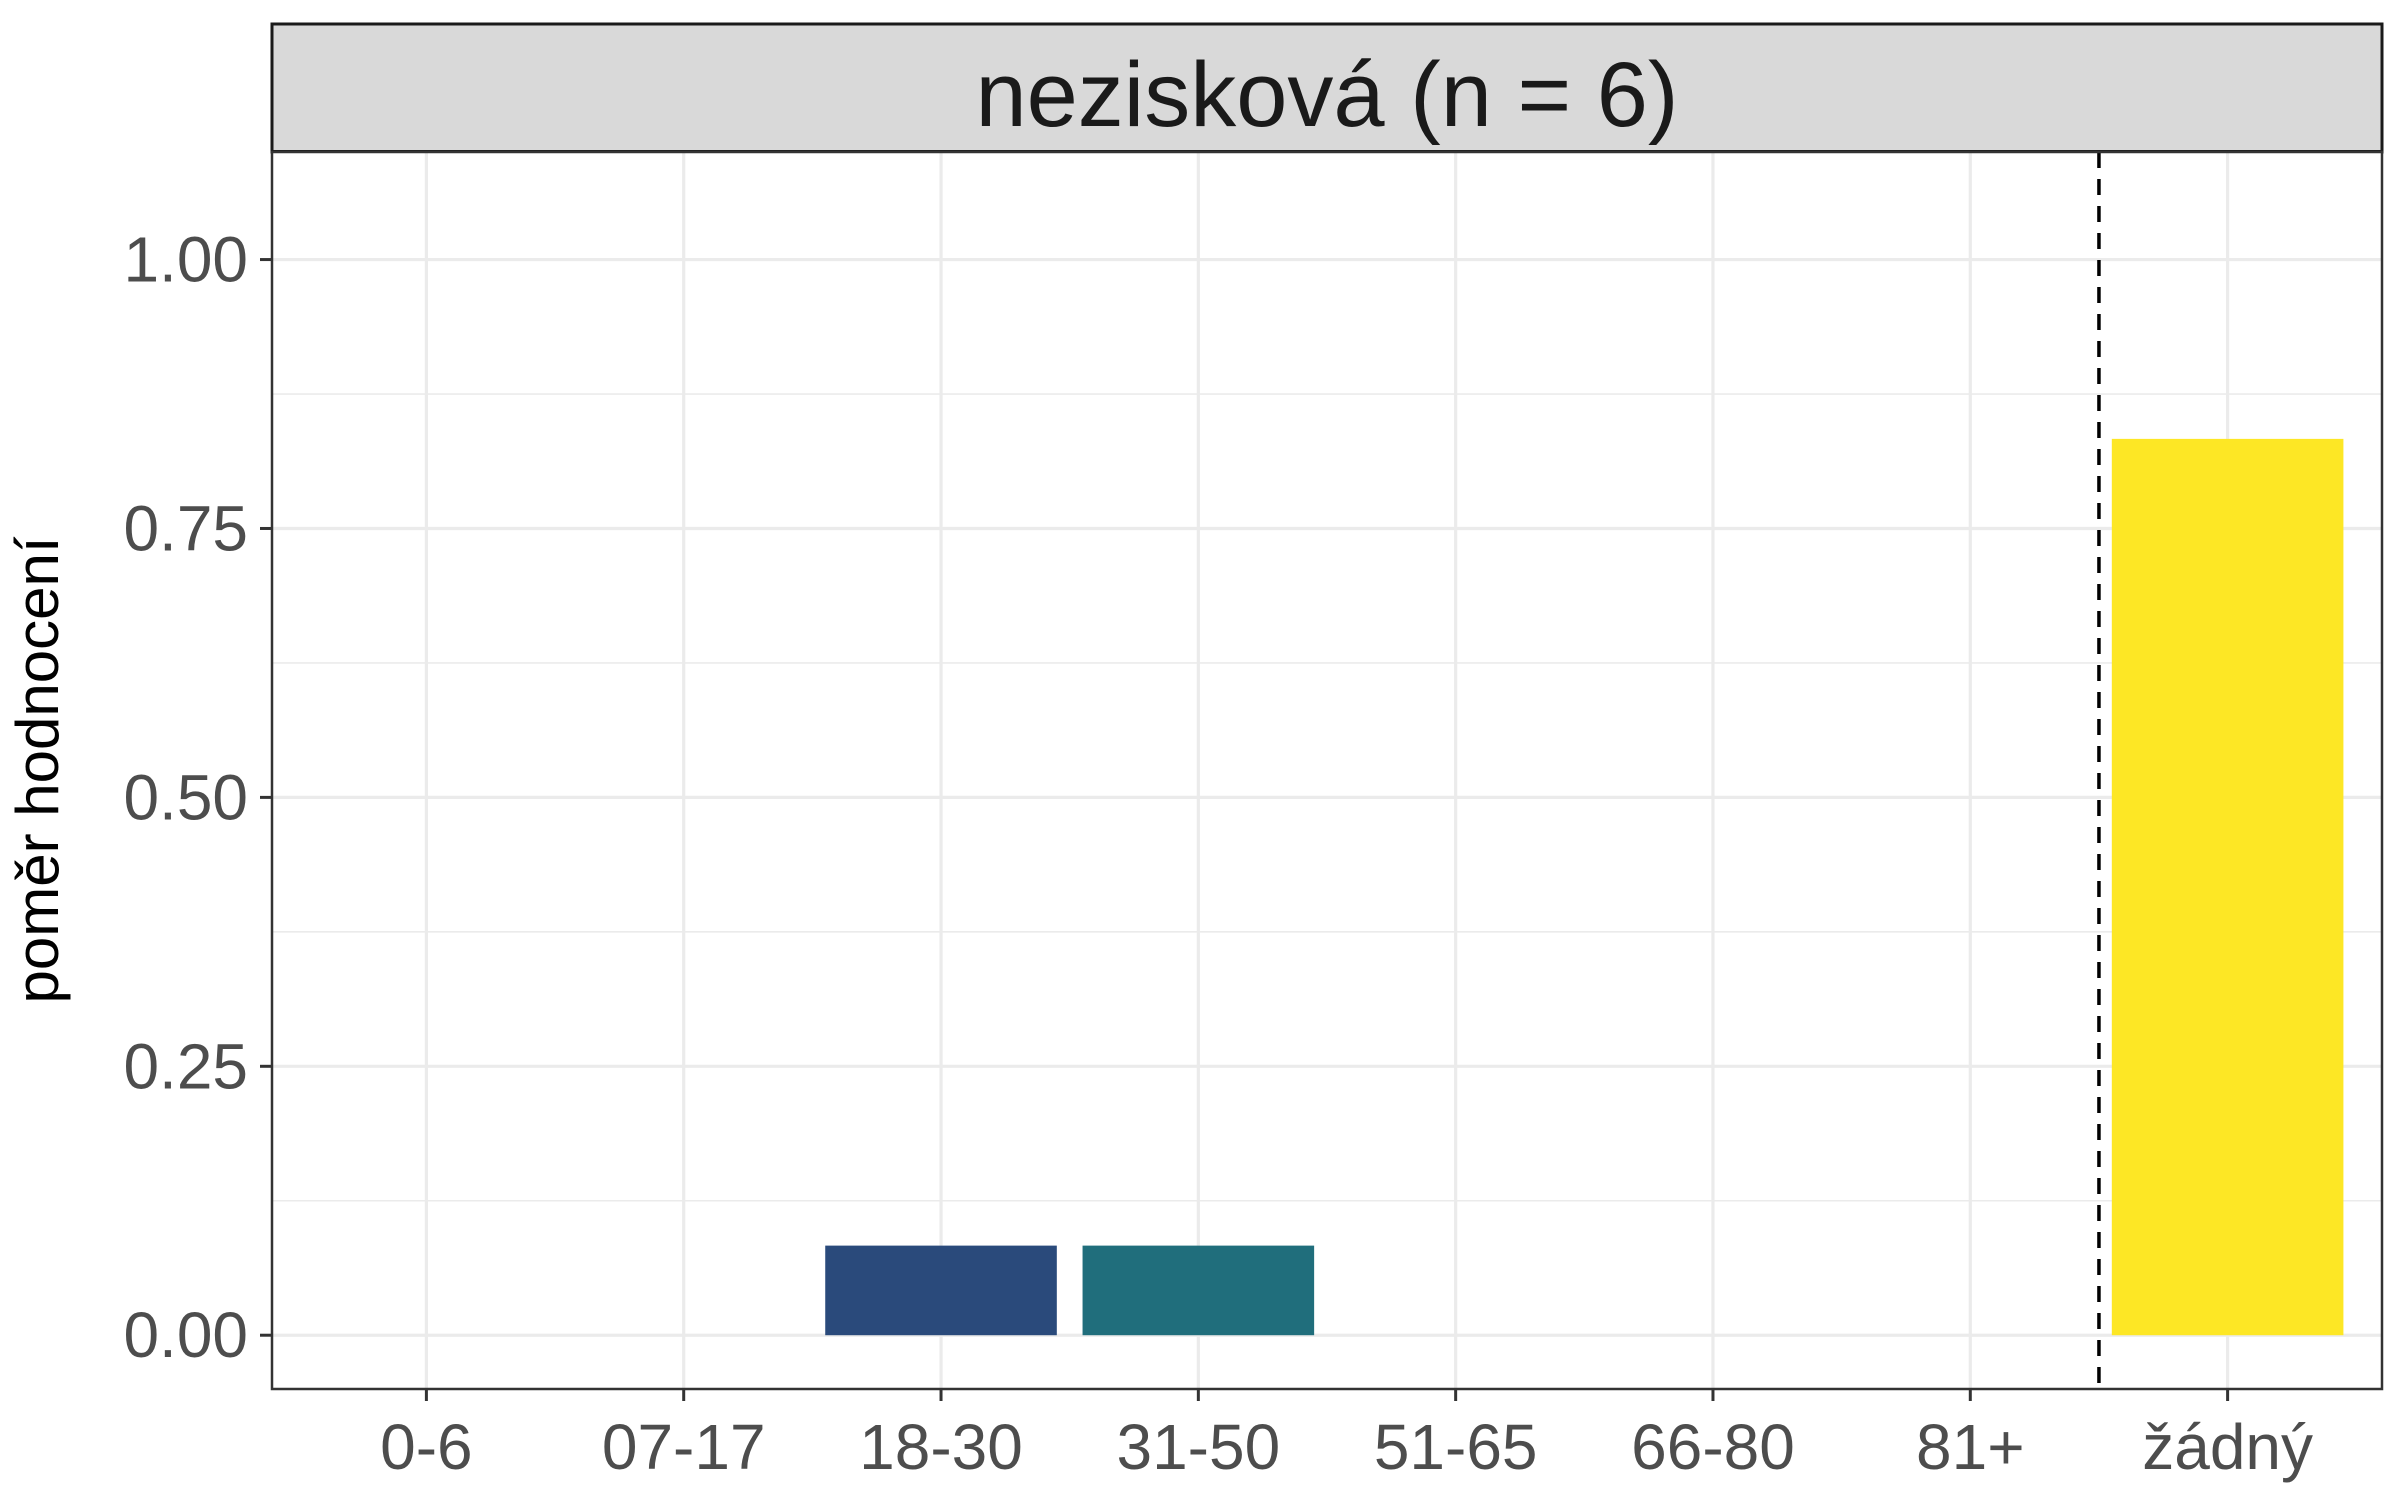 The width and height of the screenshot is (2400, 1500). What do you see at coordinates (2227, 1447) in the screenshot?
I see `x-tick-label: žádný` at bounding box center [2227, 1447].